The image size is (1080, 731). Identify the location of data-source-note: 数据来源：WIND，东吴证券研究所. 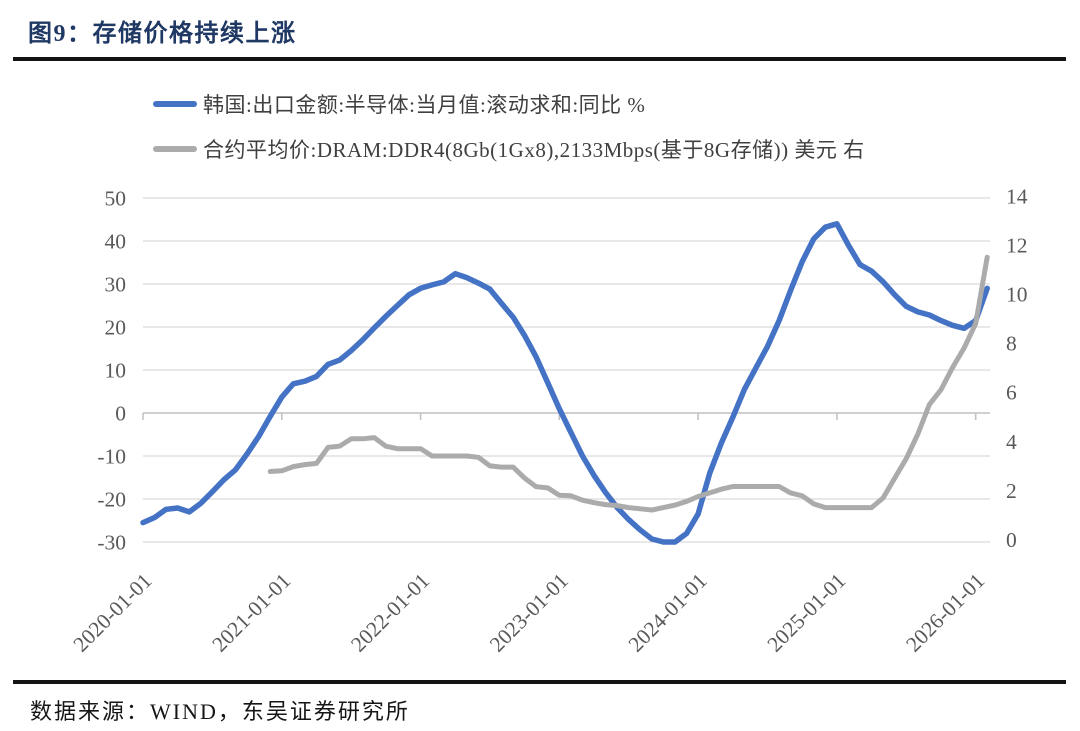
(220, 711).